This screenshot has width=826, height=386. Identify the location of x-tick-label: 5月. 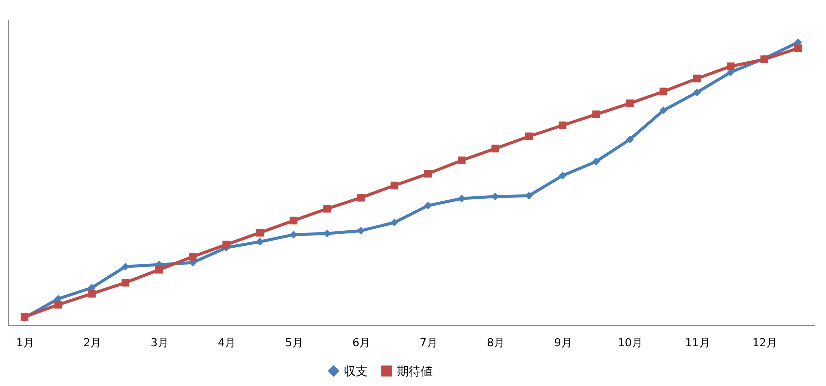
(294, 343).